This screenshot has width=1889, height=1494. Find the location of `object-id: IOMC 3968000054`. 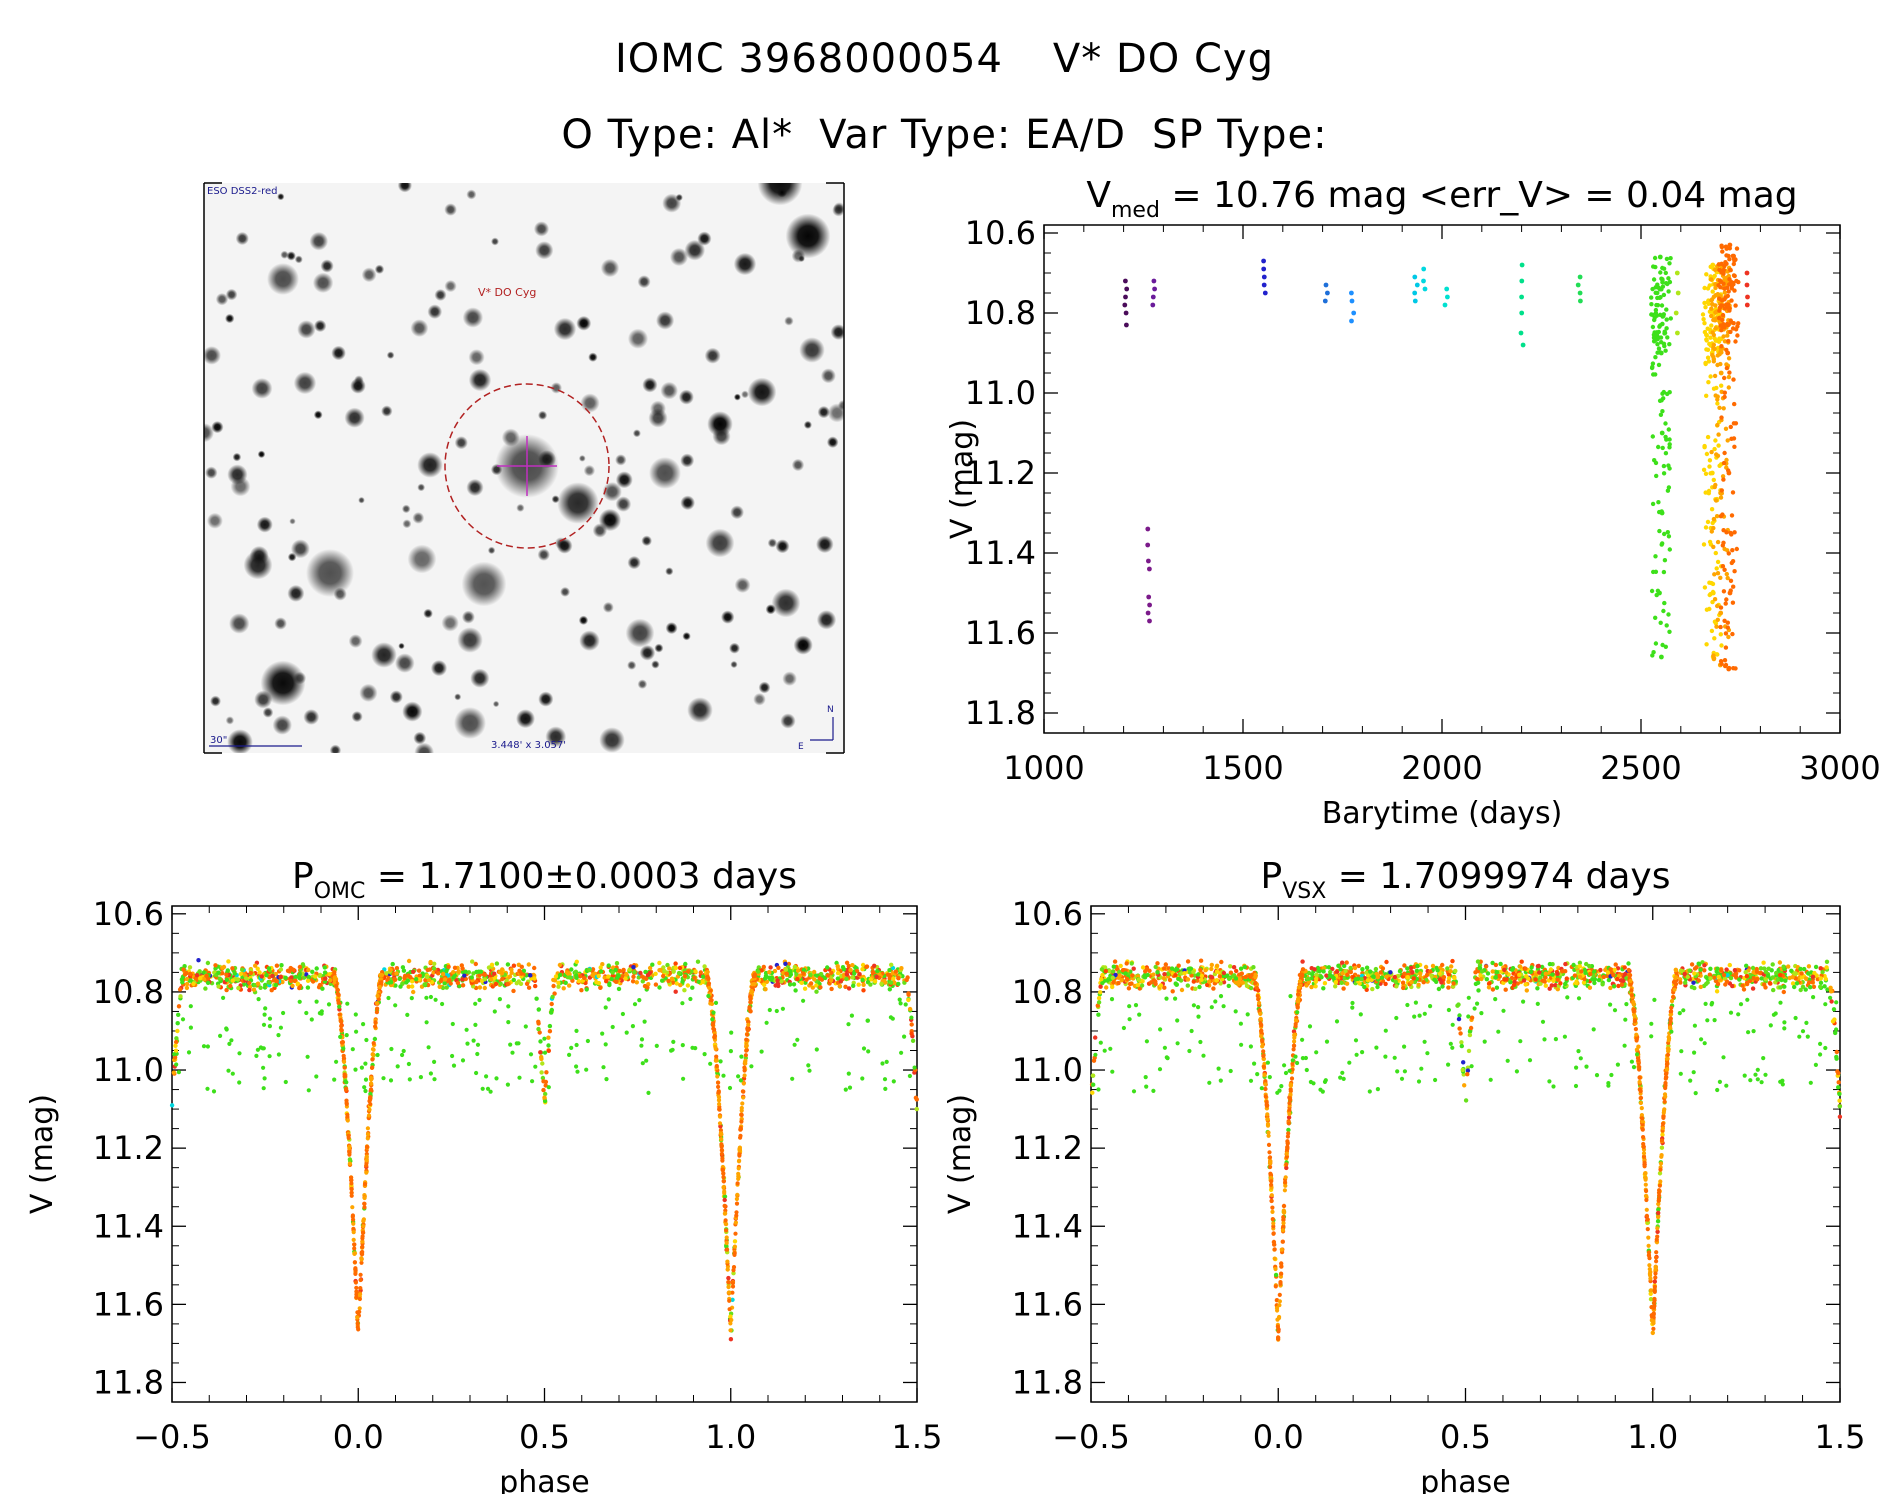

object-id: IOMC 3968000054 is located at coordinates (808, 59).